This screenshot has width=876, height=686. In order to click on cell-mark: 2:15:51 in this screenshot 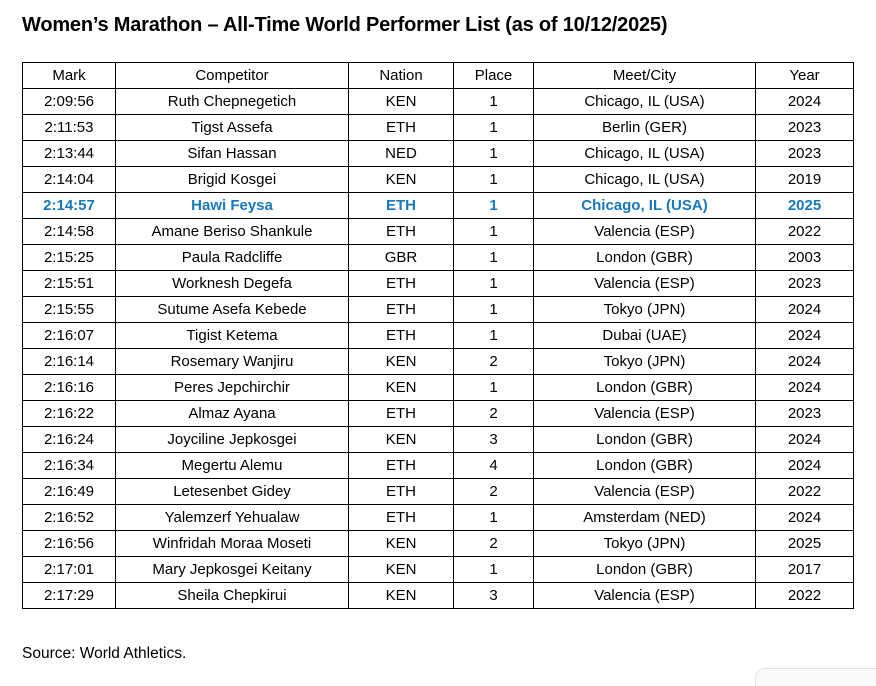, I will do `click(69, 283)`.